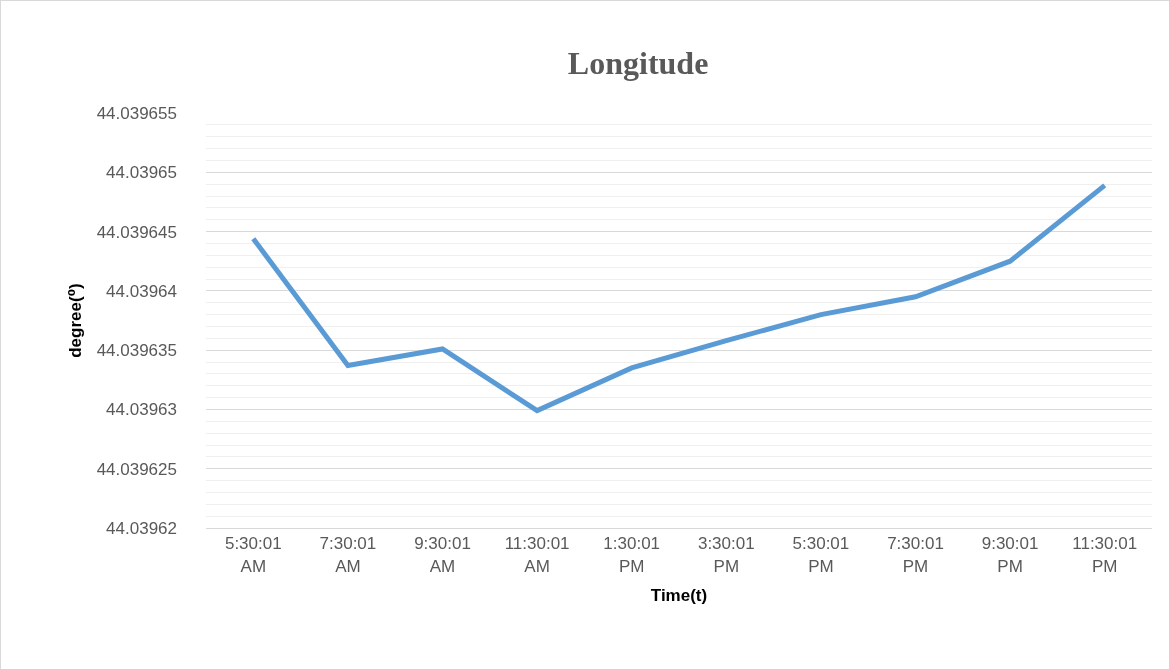  Describe the element at coordinates (821, 555) in the screenshot. I see `x-tick-label: 5:30:01 PM` at that location.